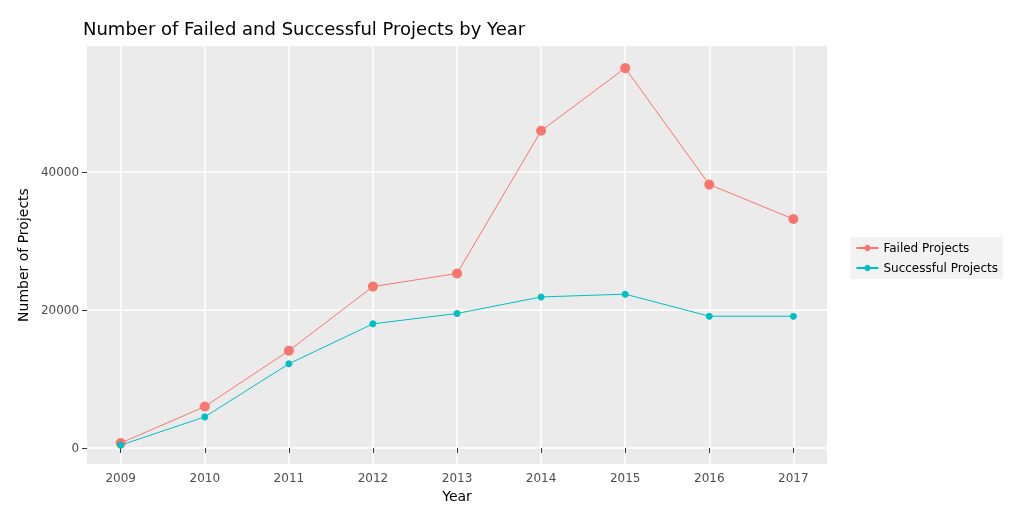 The width and height of the screenshot is (1016, 516). What do you see at coordinates (205, 478) in the screenshot?
I see `x-tick-label: 2010` at bounding box center [205, 478].